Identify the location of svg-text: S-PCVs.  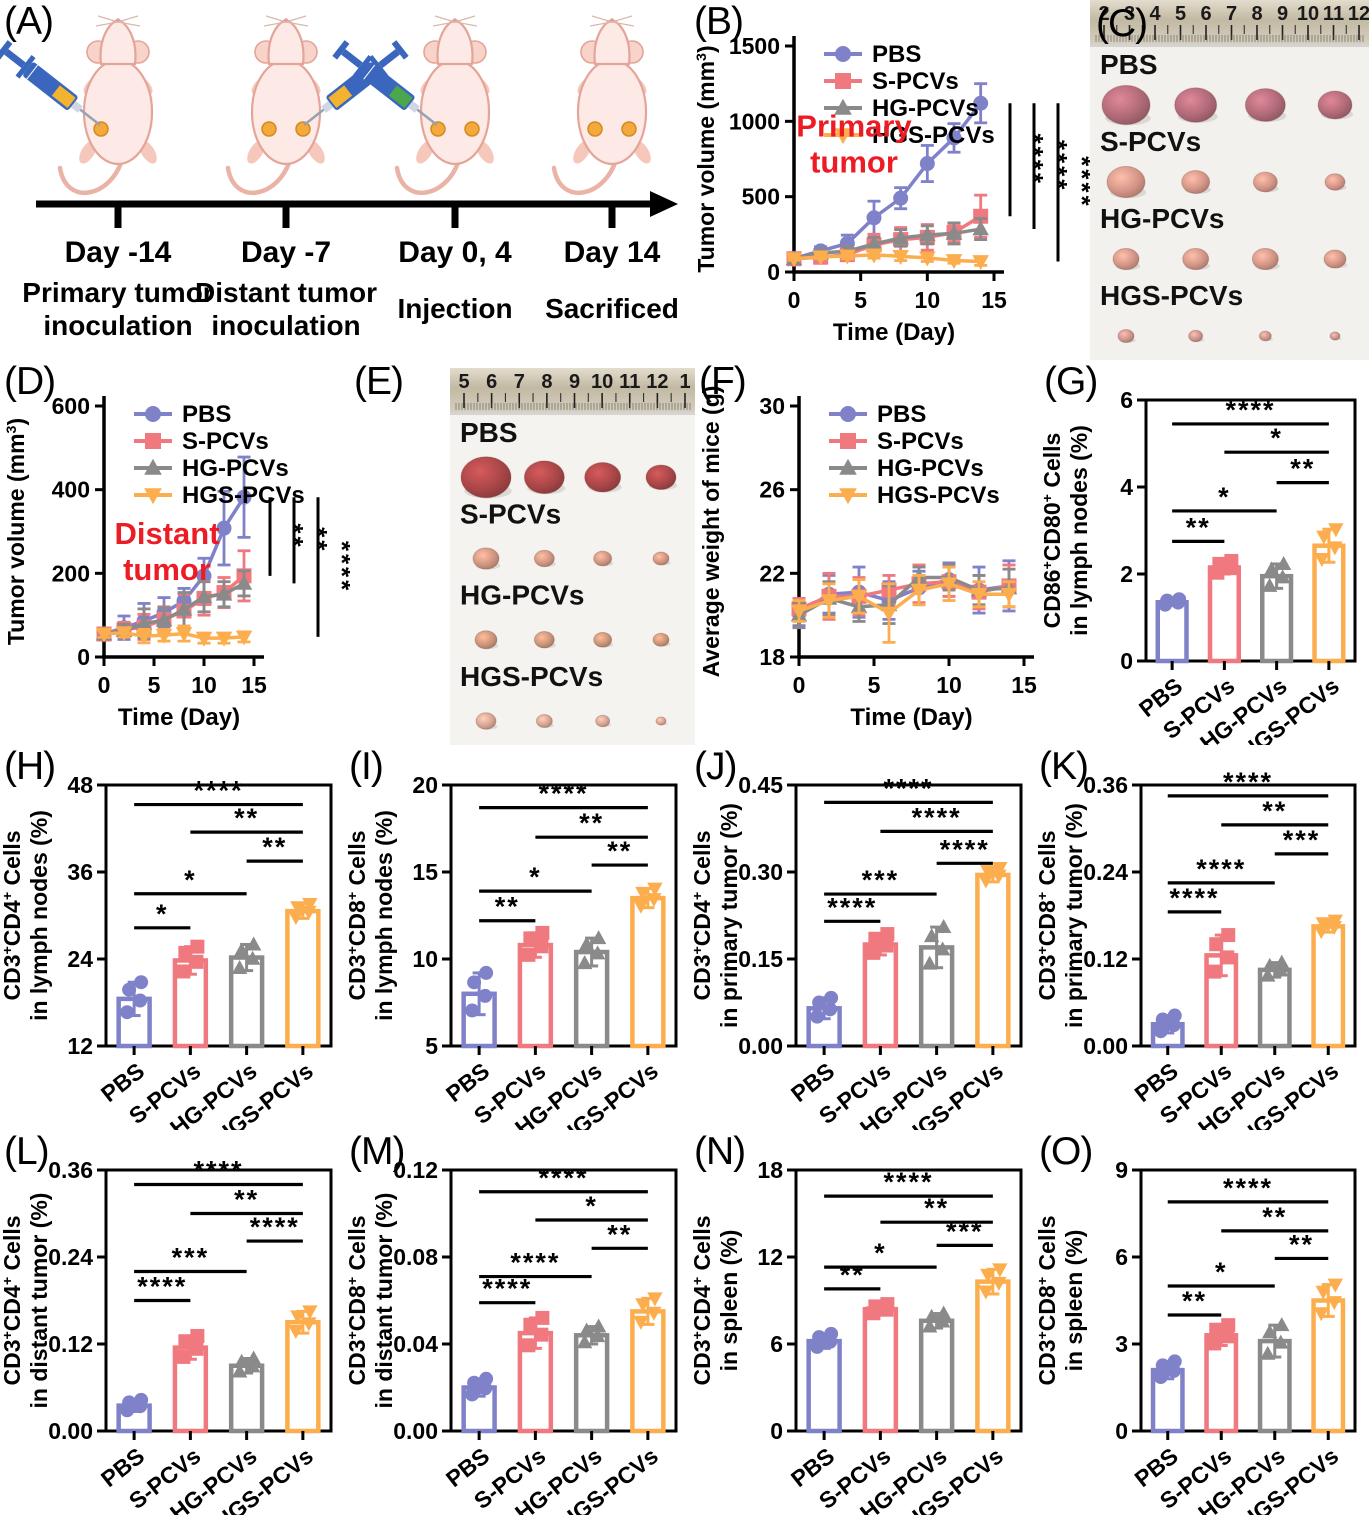
(920, 441).